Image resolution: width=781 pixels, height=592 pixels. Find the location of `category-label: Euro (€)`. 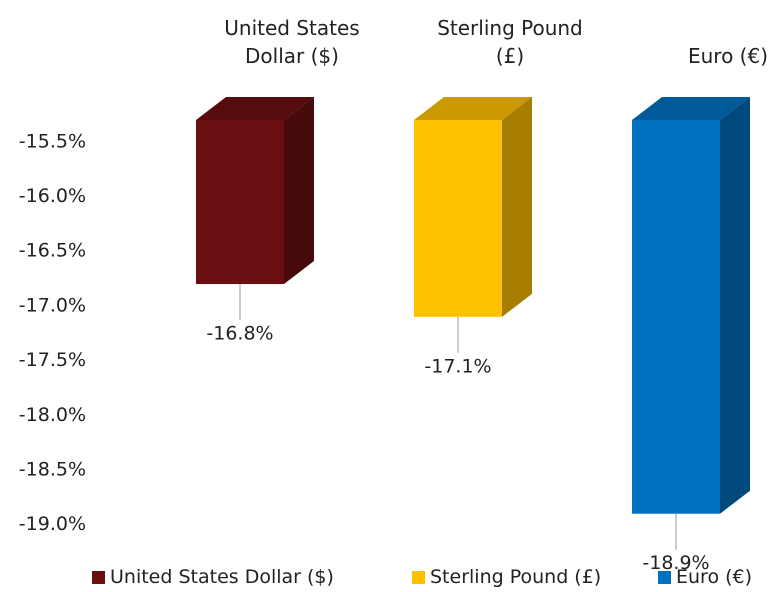

category-label: Euro (€) is located at coordinates (728, 56).